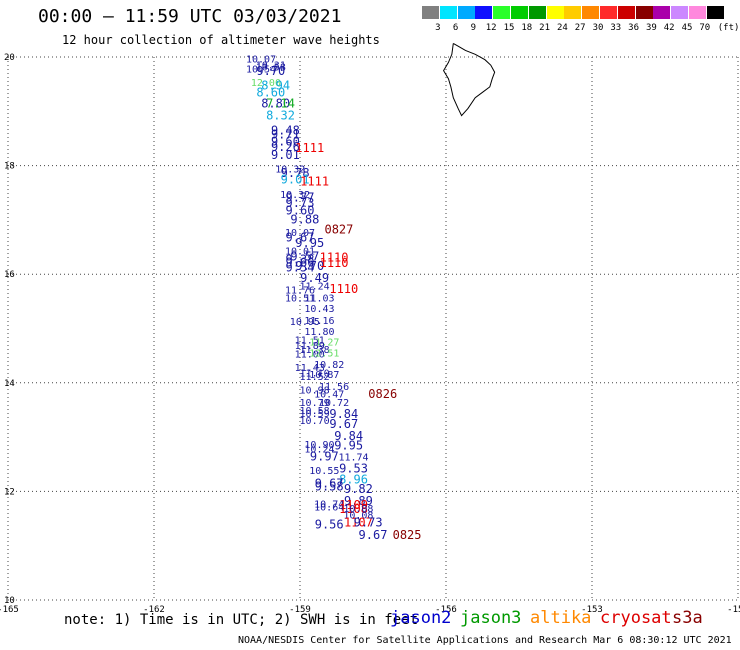 The width and height of the screenshot is (740, 650). What do you see at coordinates (319, 449) in the screenshot?
I see `wave-height-label: 10.24` at bounding box center [319, 449].